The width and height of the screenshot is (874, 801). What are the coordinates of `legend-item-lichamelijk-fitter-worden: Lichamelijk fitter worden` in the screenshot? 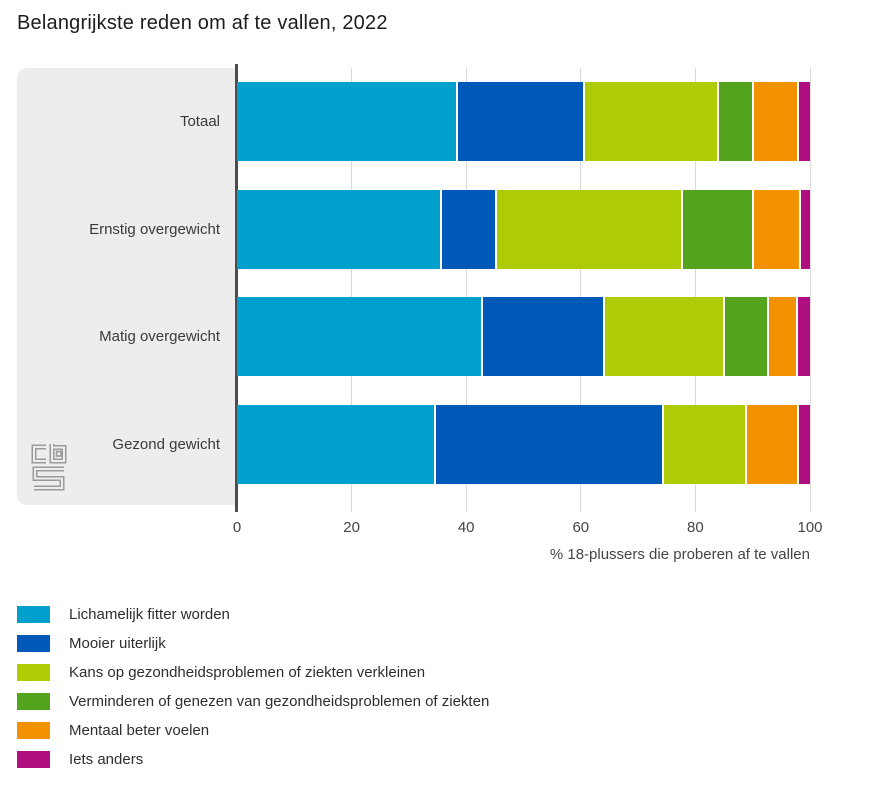 It's located at (253, 614).